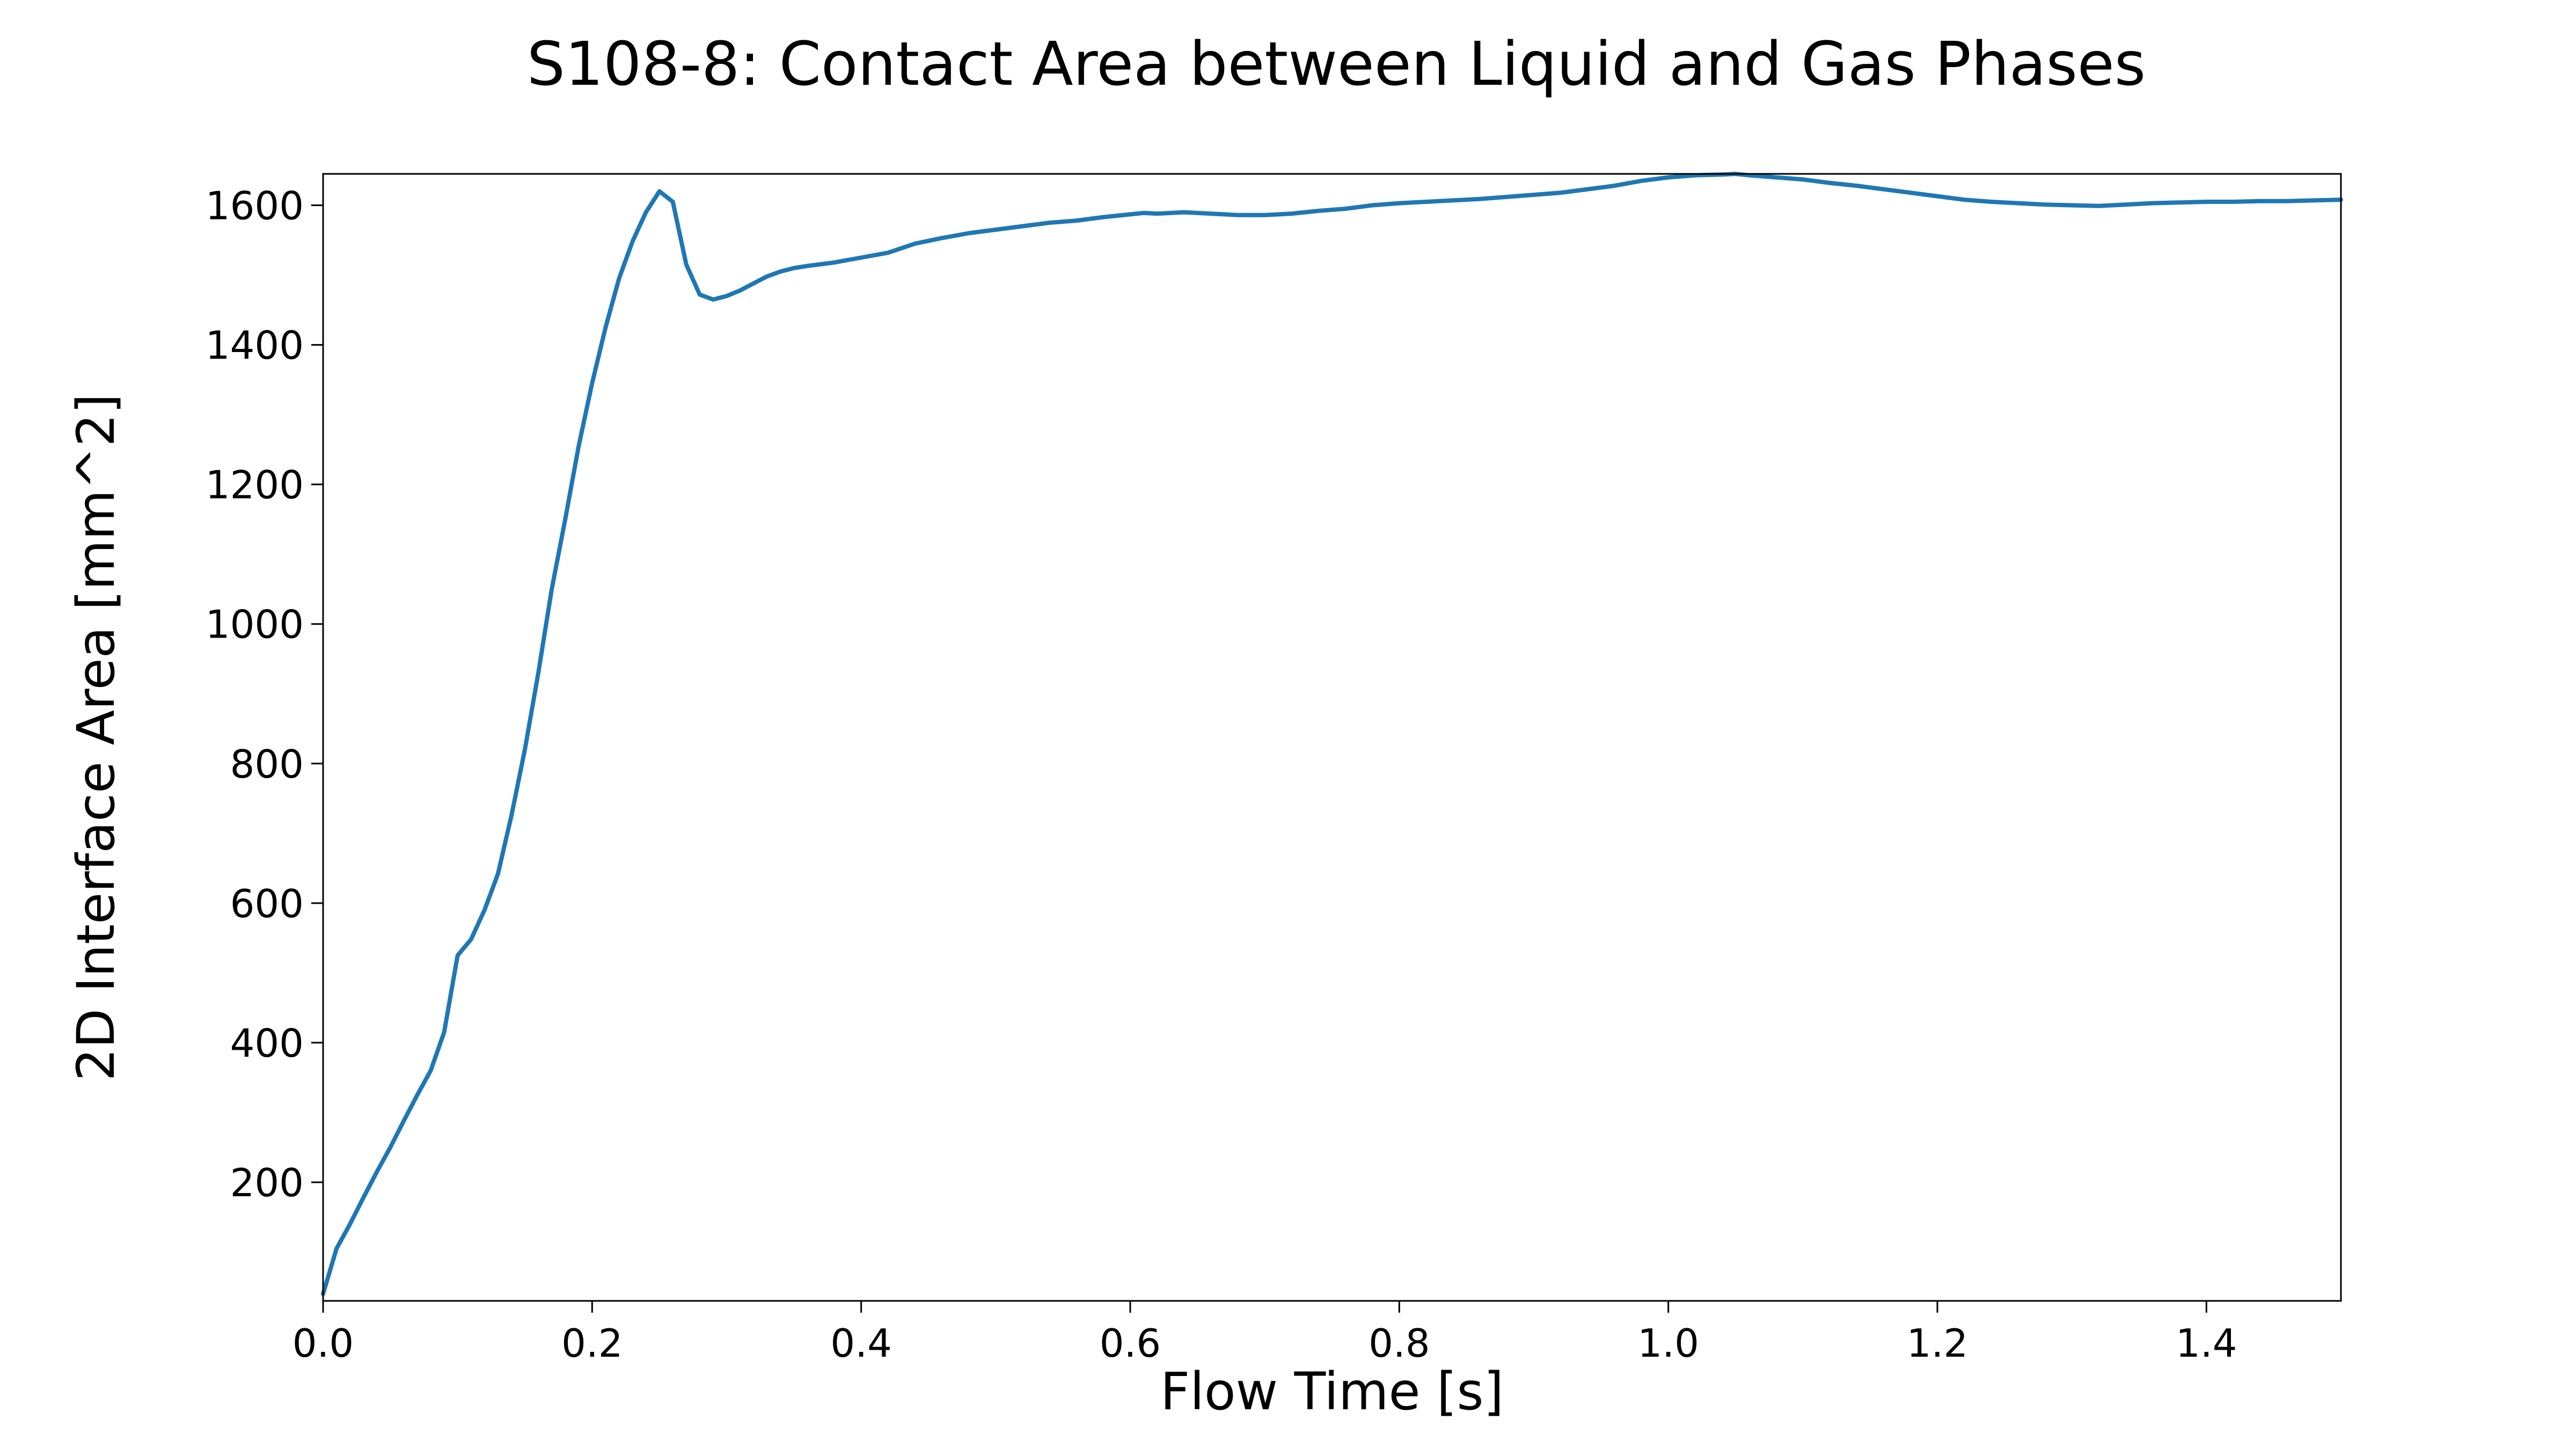 The height and width of the screenshot is (1449, 2576). What do you see at coordinates (267, 1043) in the screenshot?
I see `y-tick-label: 400` at bounding box center [267, 1043].